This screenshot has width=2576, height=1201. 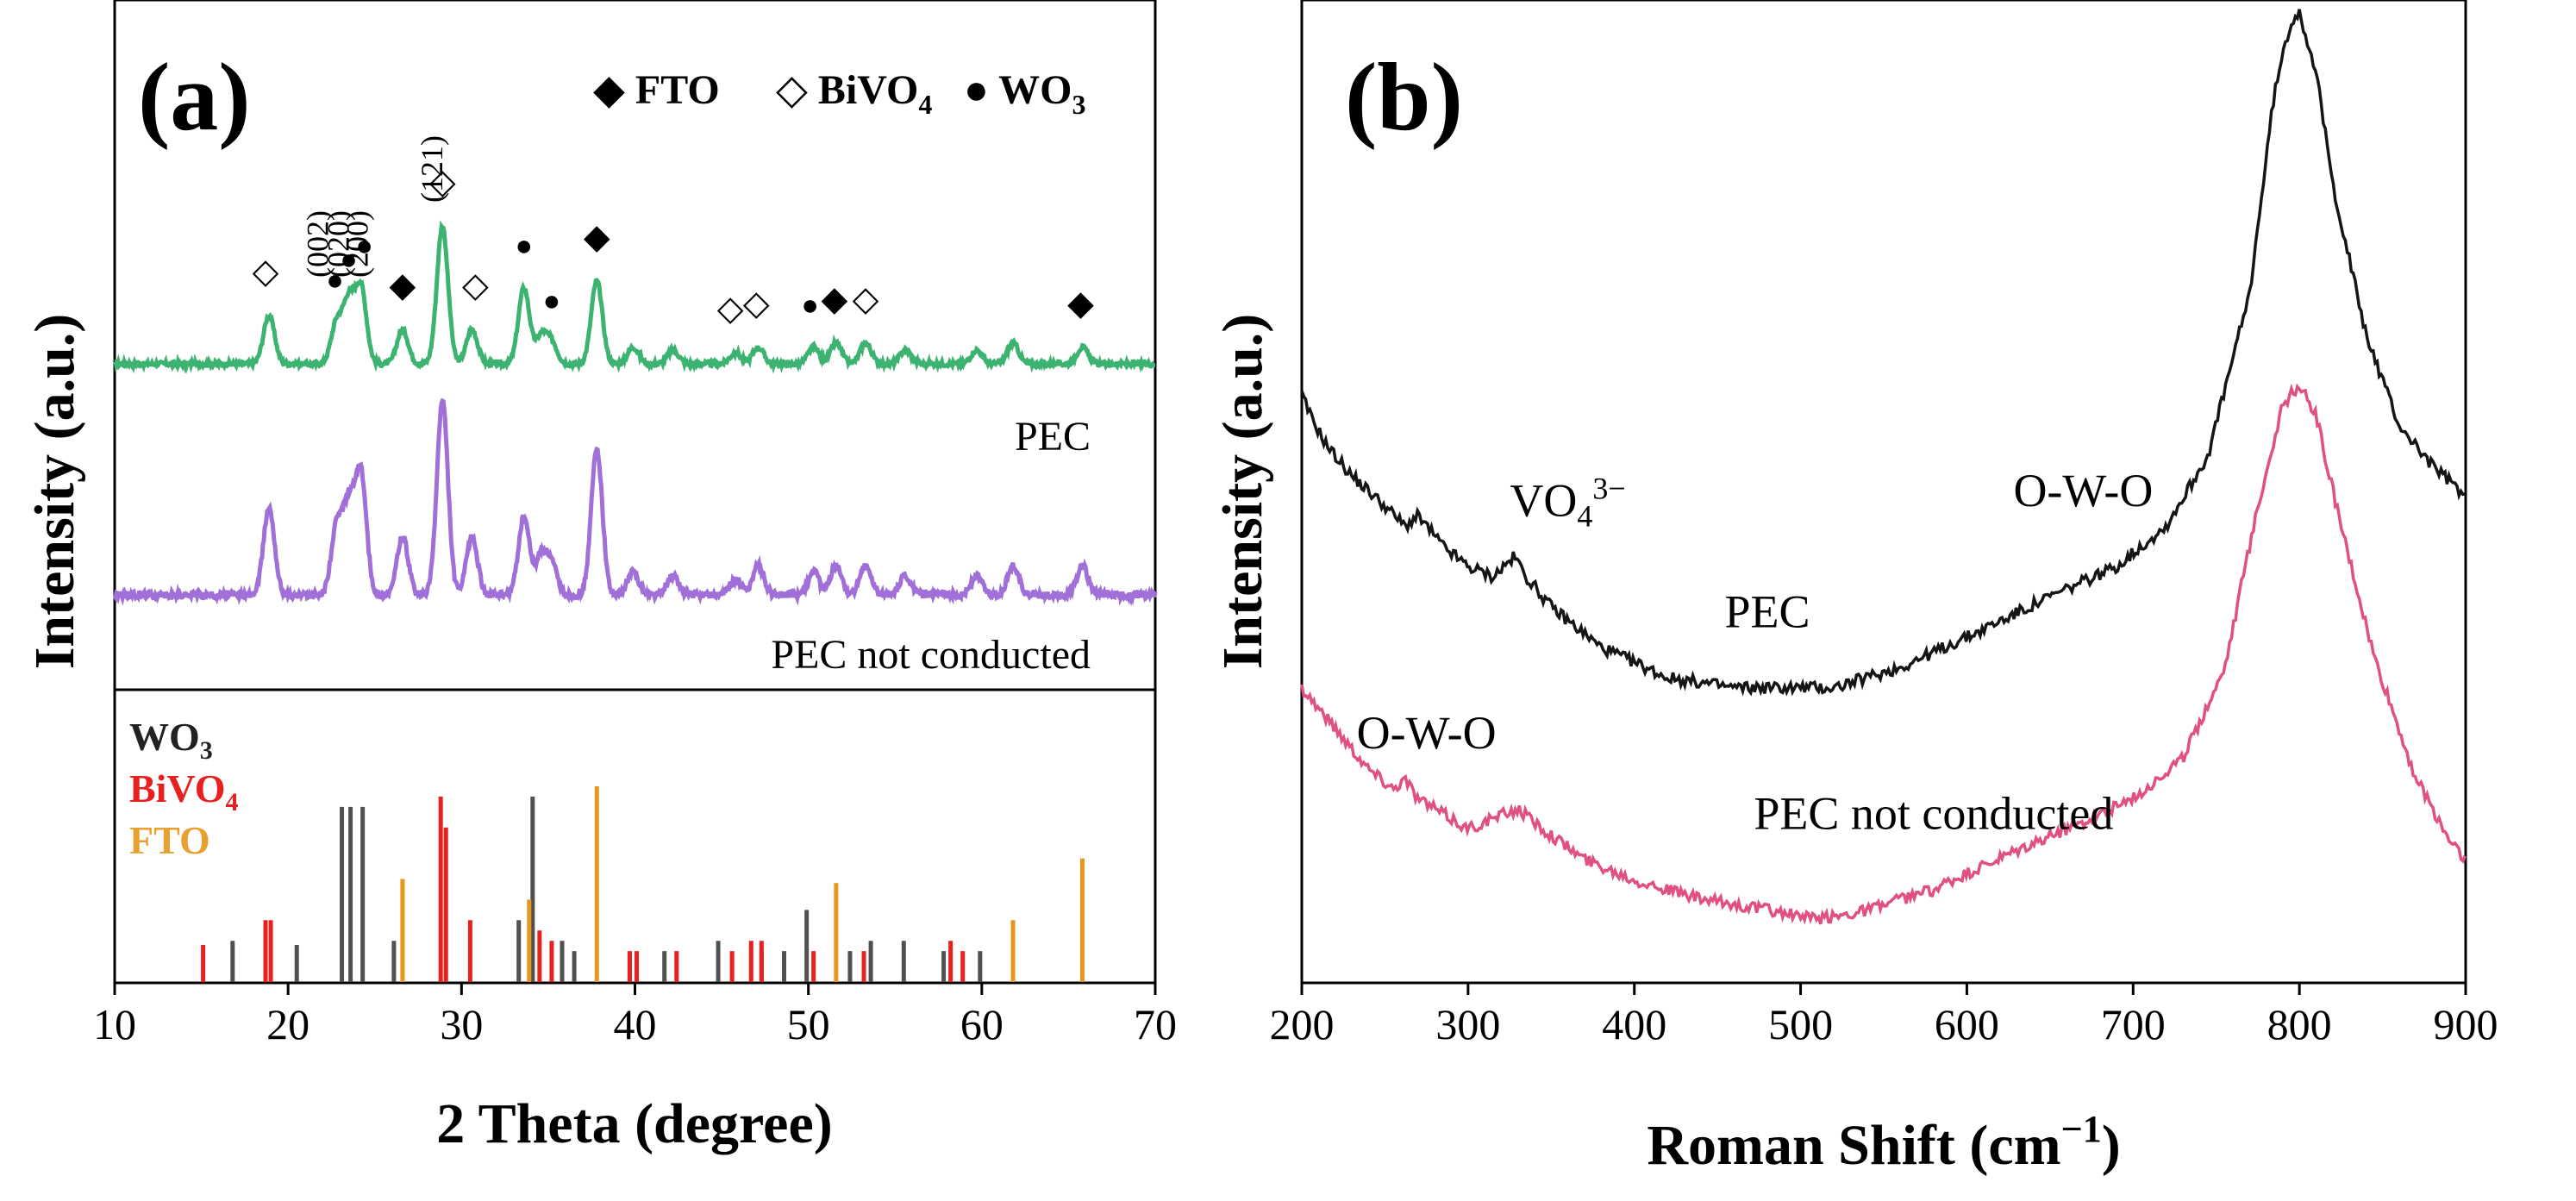 What do you see at coordinates (1767, 611) in the screenshot?
I see `annotation: PEC` at bounding box center [1767, 611].